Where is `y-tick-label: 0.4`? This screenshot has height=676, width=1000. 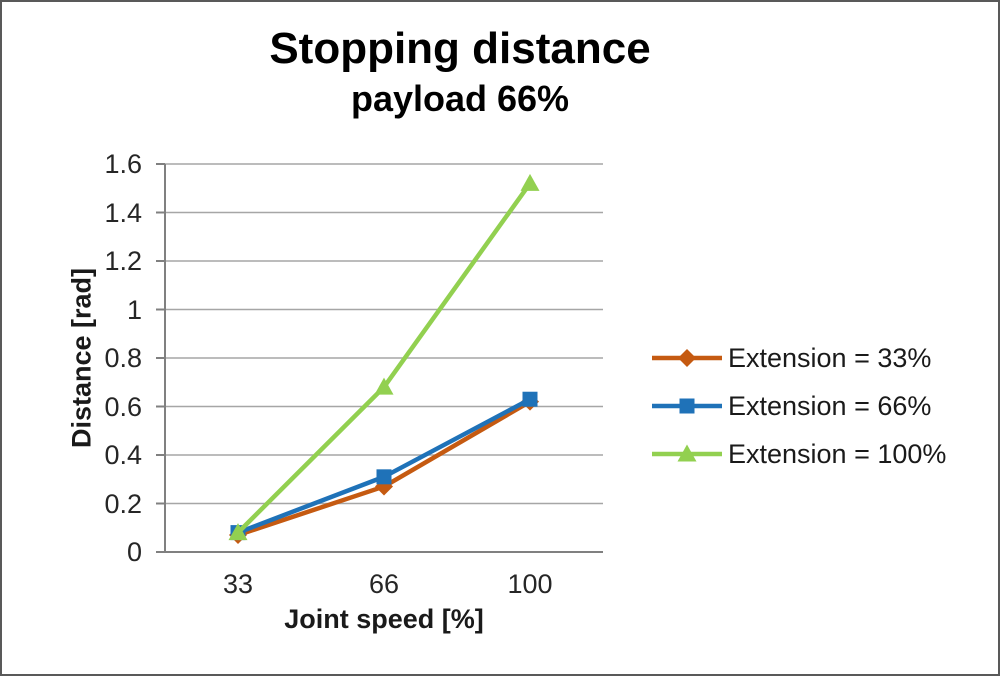 y-tick-label: 0.4 is located at coordinates (123, 455).